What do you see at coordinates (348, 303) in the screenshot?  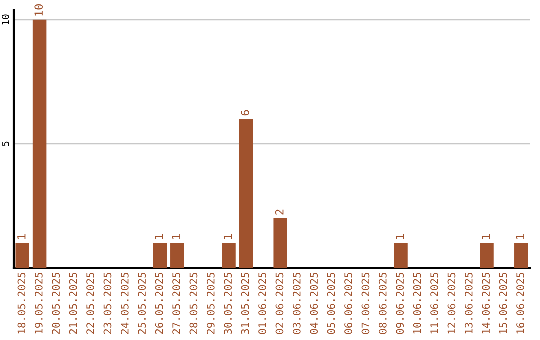 I see `x-tick-label: 06.06.2025` at bounding box center [348, 303].